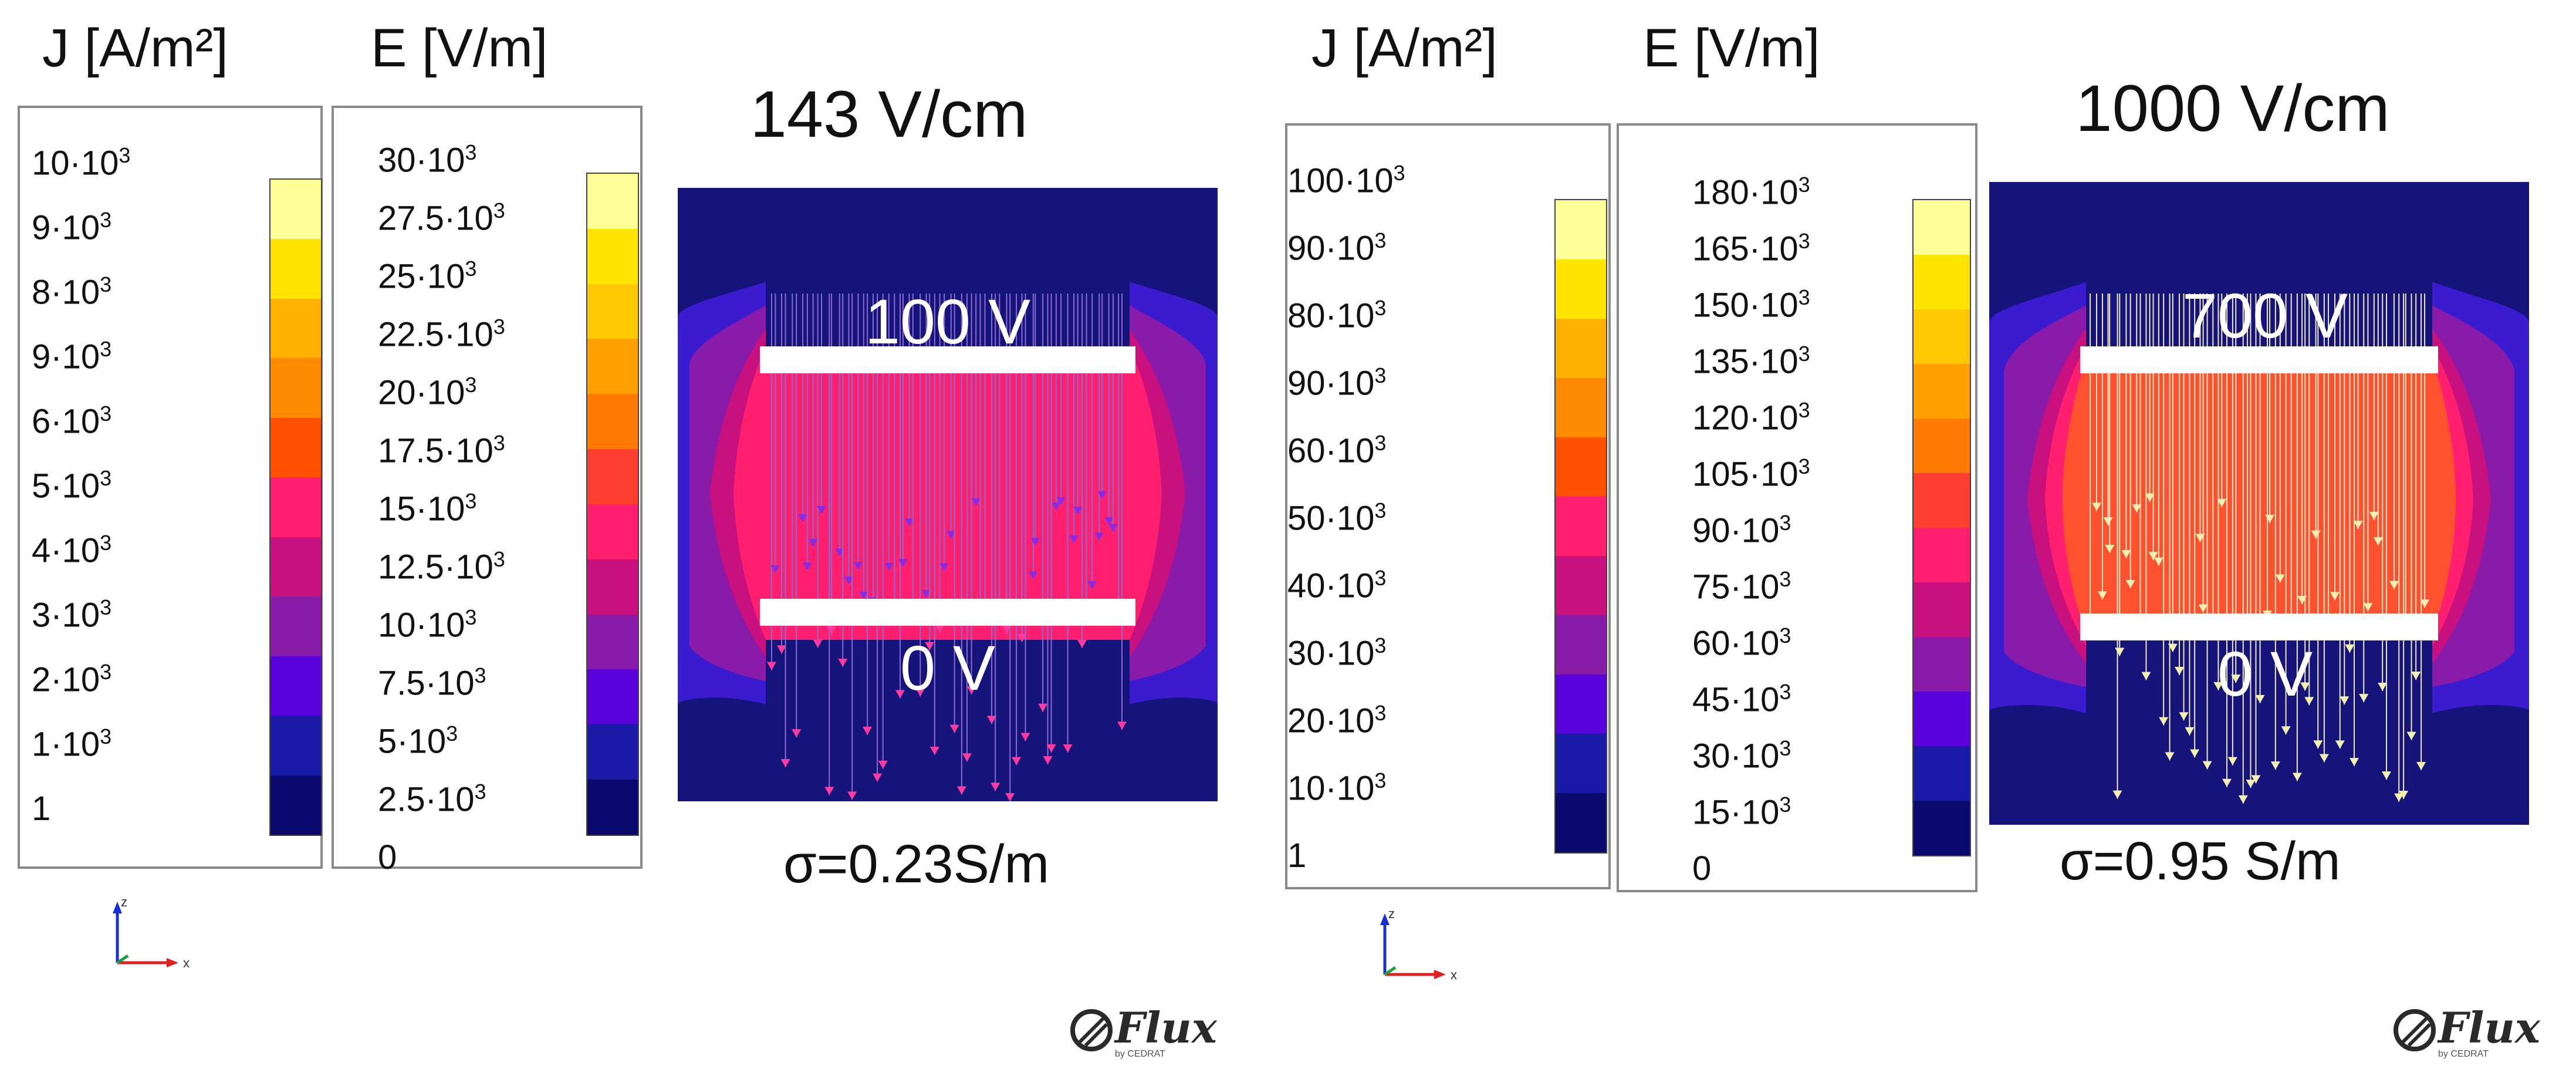  What do you see at coordinates (1418, 944) in the screenshot?
I see `axis-triad-icon: z x` at bounding box center [1418, 944].